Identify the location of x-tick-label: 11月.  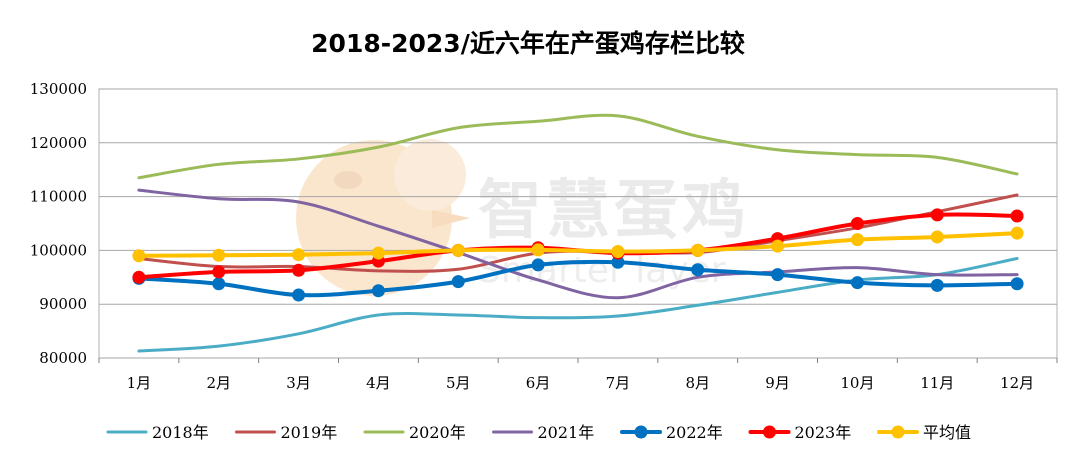
(937, 383).